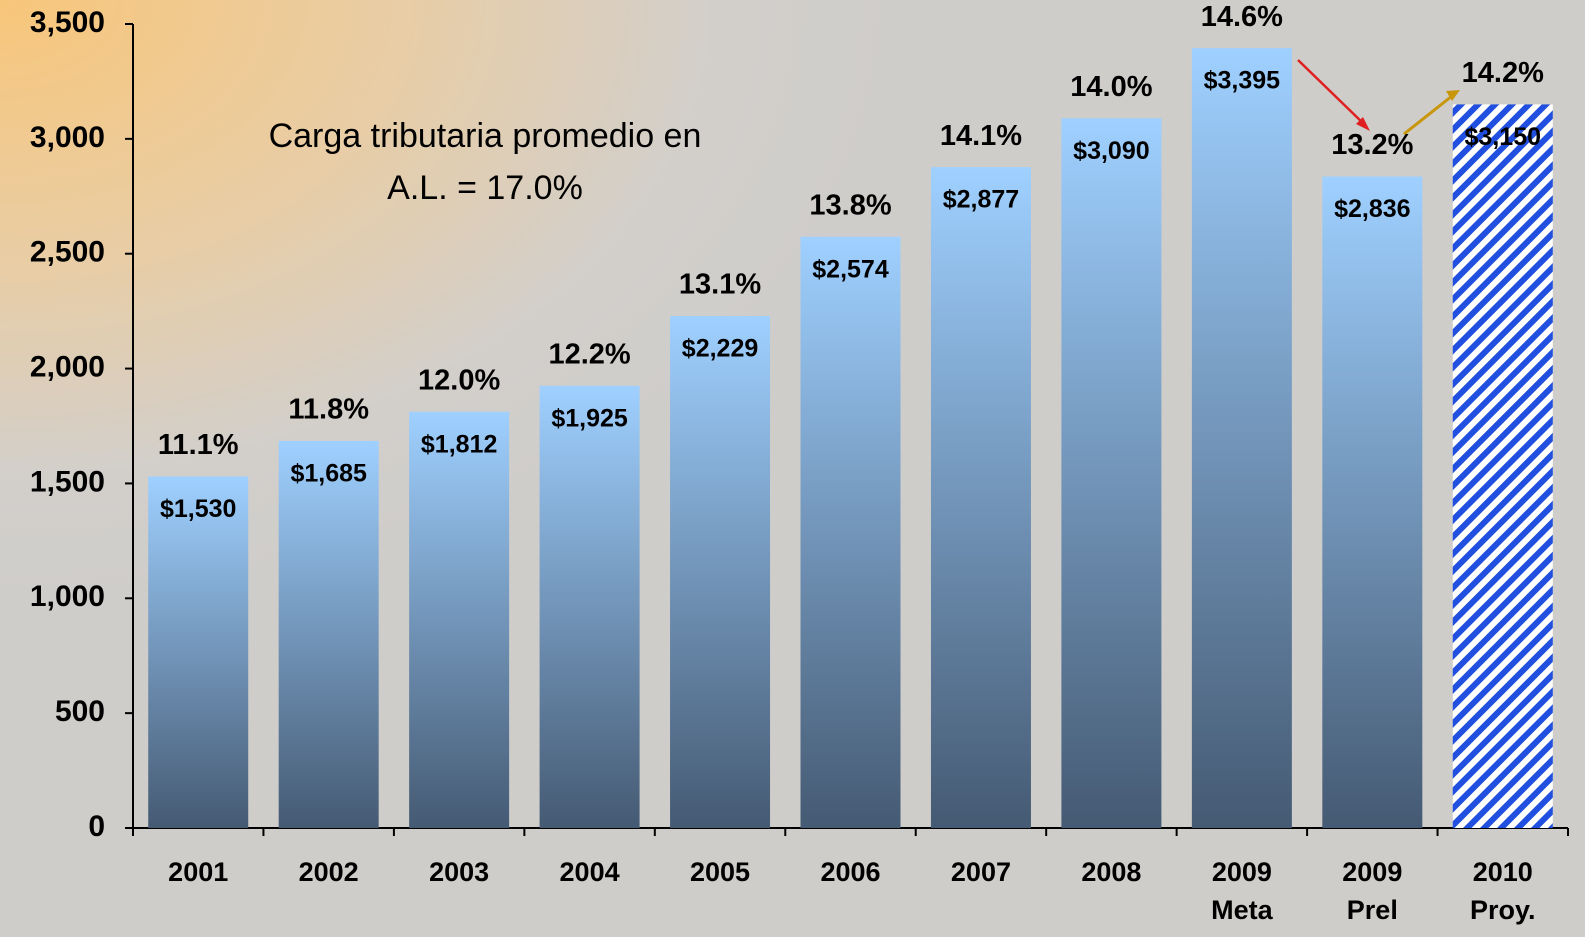 The width and height of the screenshot is (1585, 937). Describe the element at coordinates (198, 445) in the screenshot. I see `bar-annotation: 11.1%` at that location.